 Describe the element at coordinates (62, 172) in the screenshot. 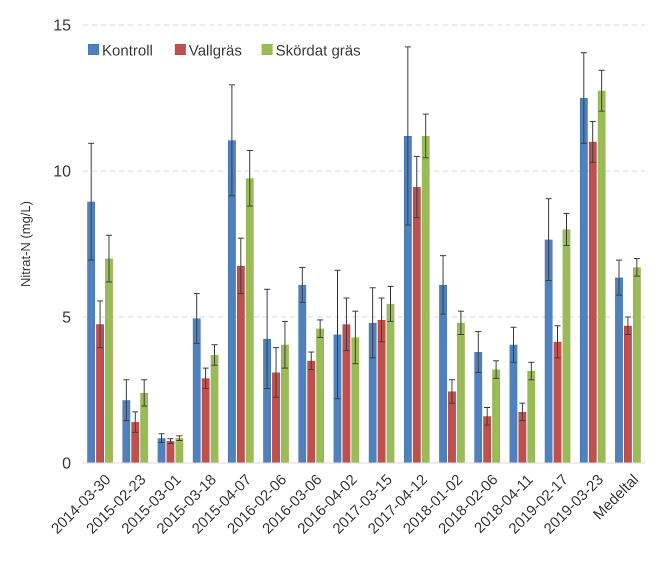

I see `y-tick-label: 10` at that location.